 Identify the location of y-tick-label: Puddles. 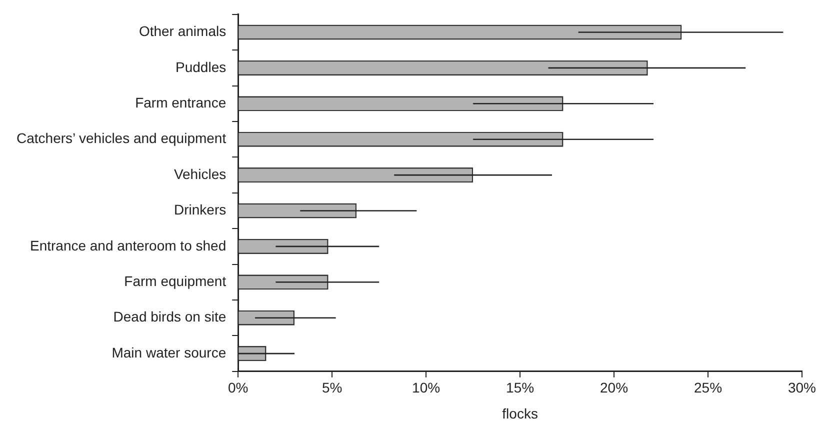
(201, 66).